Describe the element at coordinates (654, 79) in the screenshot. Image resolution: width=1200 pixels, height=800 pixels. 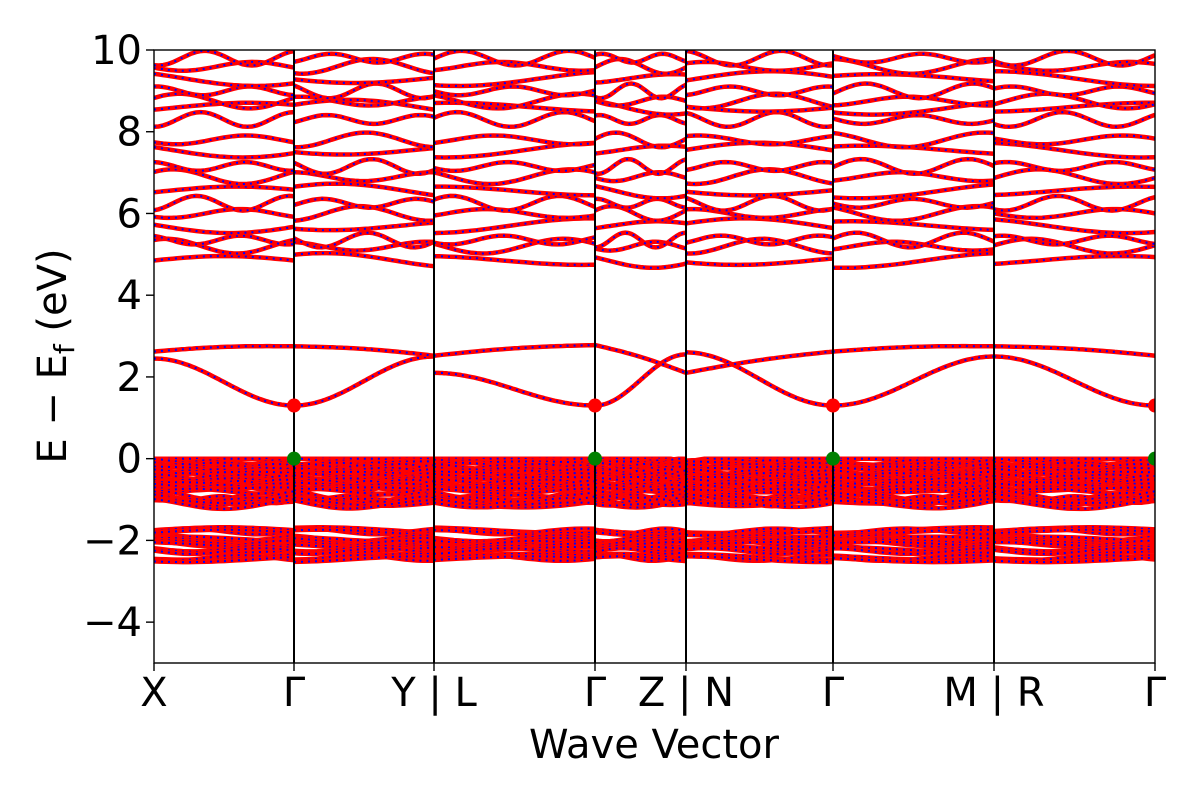
I see `band-line-dots-up15` at that location.